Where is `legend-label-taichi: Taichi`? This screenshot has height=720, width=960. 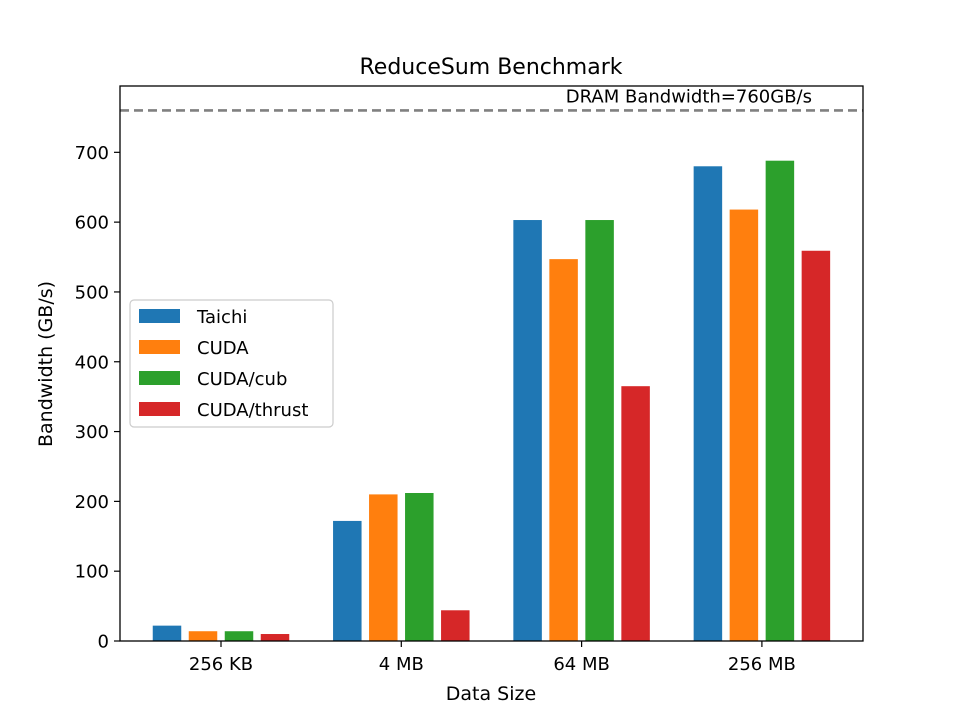
legend-label-taichi: Taichi is located at coordinates (221, 317).